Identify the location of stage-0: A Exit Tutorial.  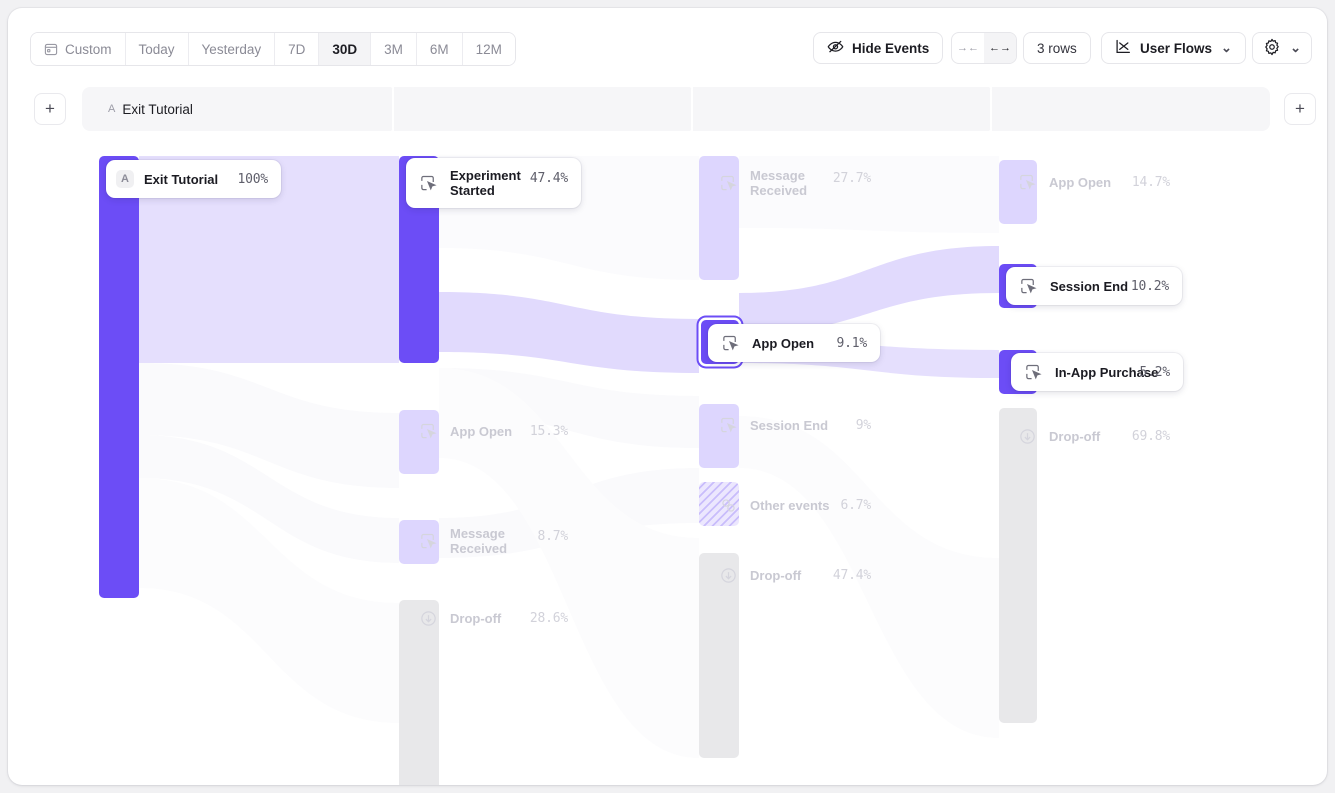
(245, 109).